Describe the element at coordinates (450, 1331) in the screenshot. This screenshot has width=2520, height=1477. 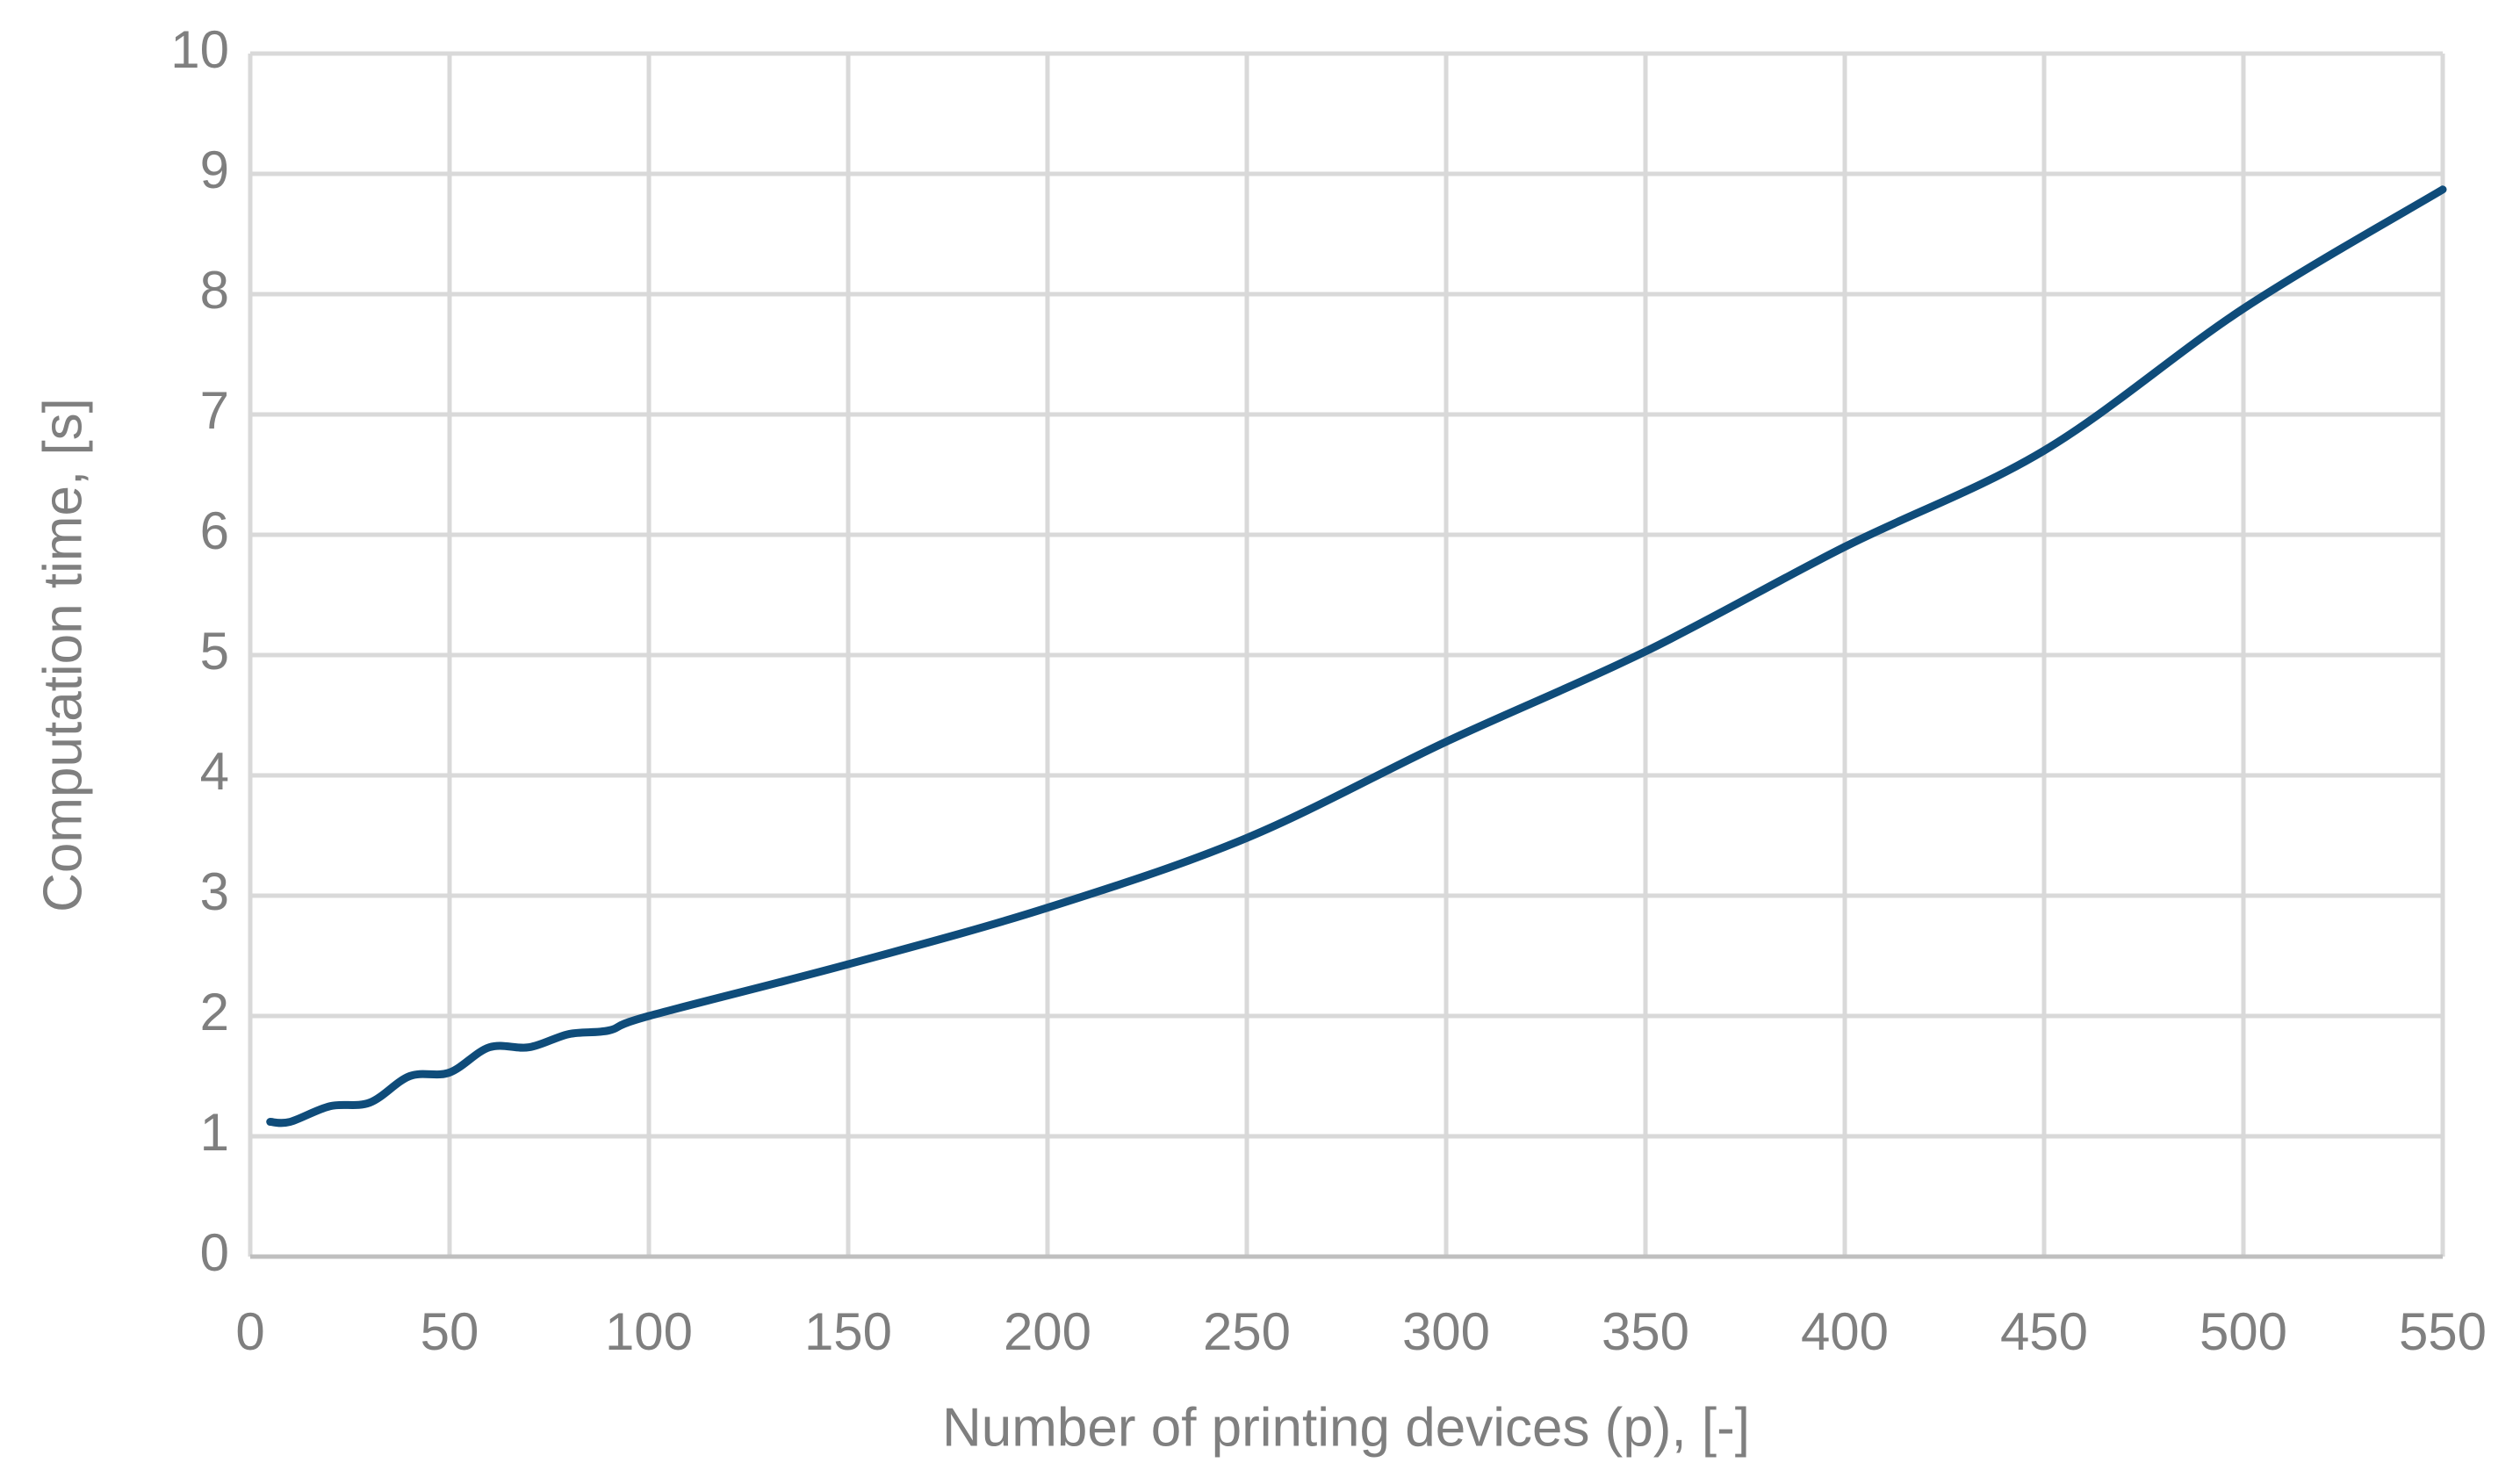
I see `x-tick-label: 50` at that location.